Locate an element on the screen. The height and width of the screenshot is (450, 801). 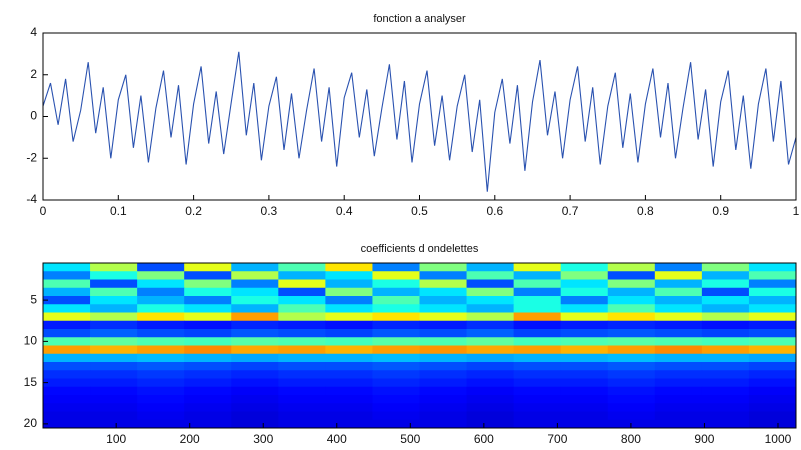
y-tick-label: 15 is located at coordinates (31, 382).